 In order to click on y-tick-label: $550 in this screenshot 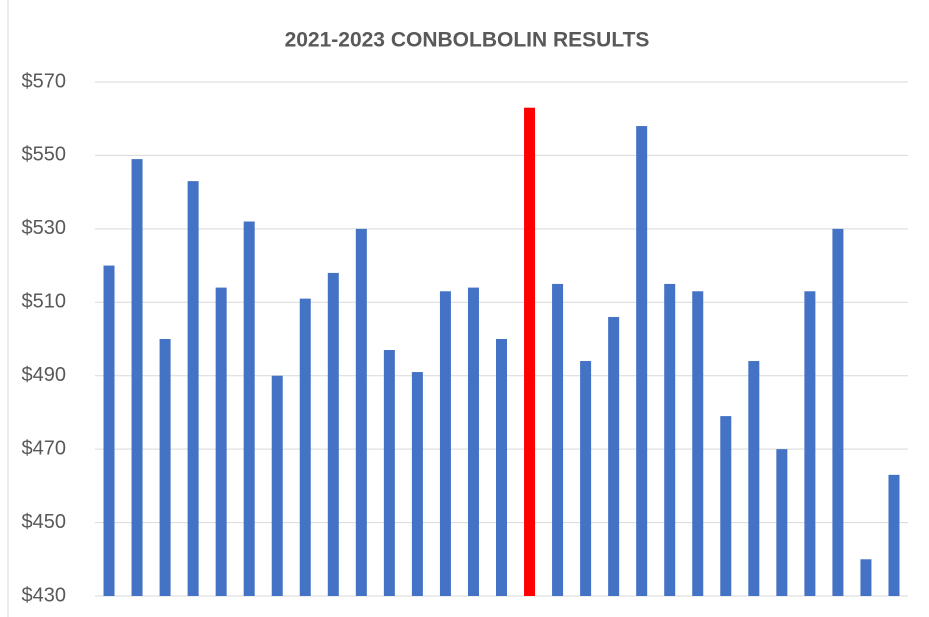, I will do `click(44, 155)`.